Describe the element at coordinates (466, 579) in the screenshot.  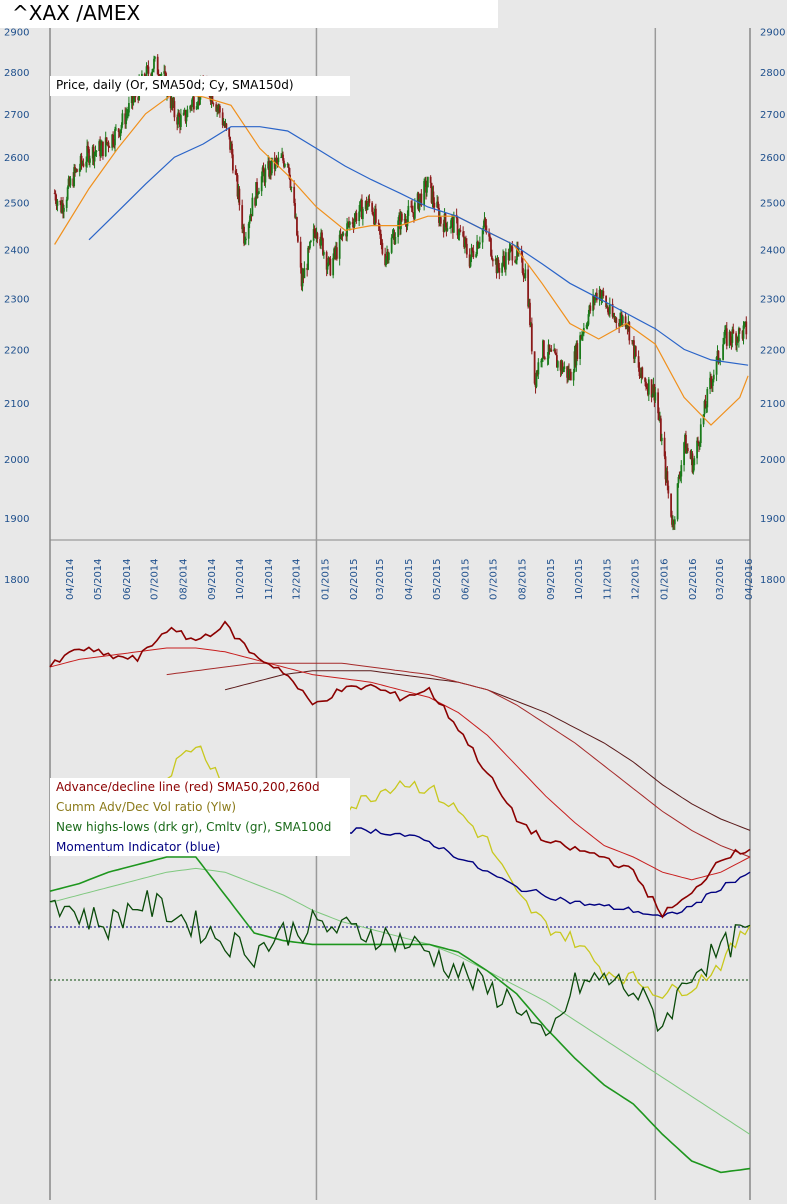
I see `x-tick-06-2015: 06/2015` at that location.